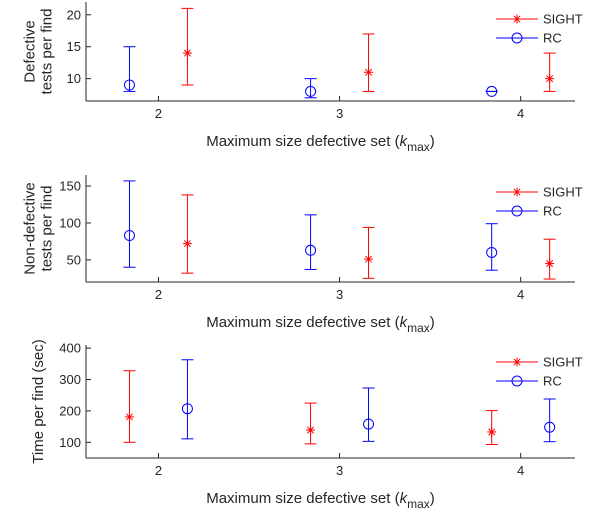  What do you see at coordinates (70, 379) in the screenshot?
I see `y-tick-label: 300` at bounding box center [70, 379].